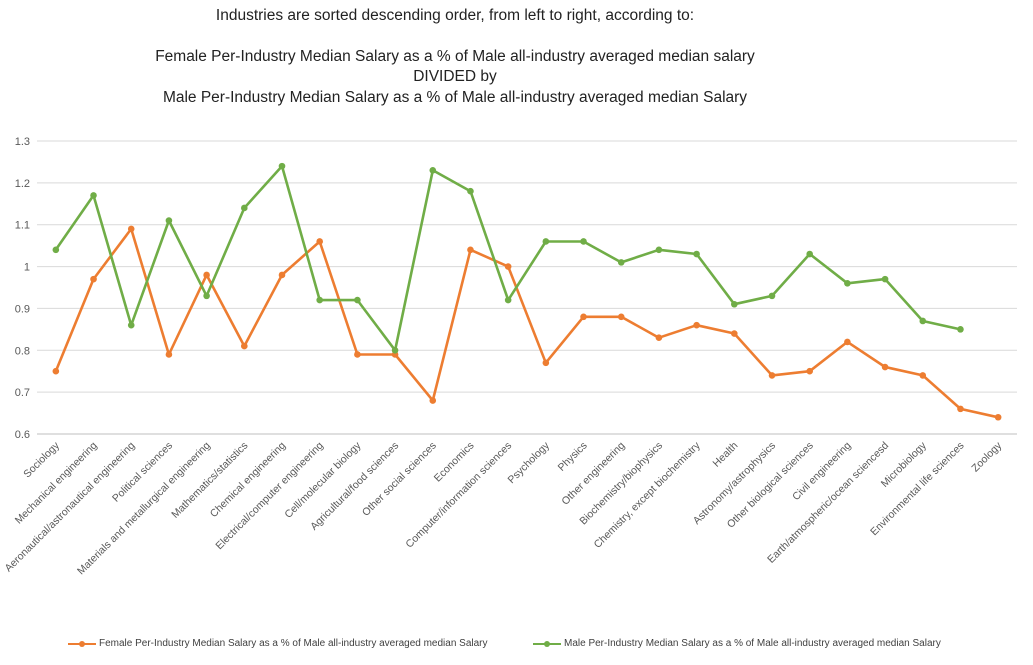 This screenshot has height=665, width=1033. Describe the element at coordinates (22, 184) in the screenshot. I see `y-tick-label: 1.2` at that location.